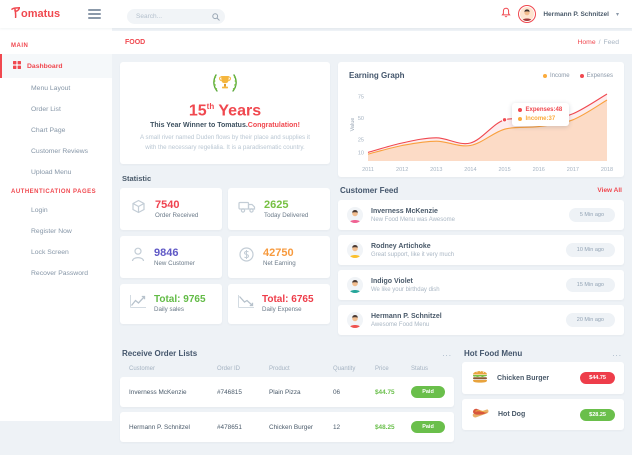  I want to click on series-area-expenses, so click(487, 127).